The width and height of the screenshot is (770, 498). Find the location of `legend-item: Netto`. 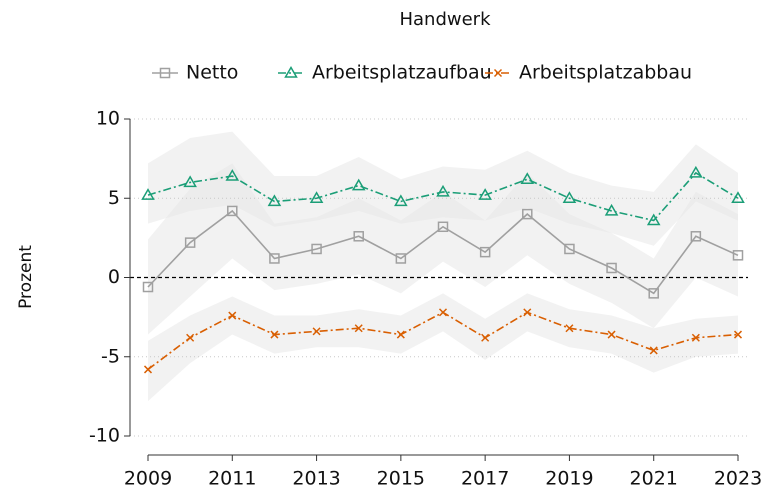

legend-item: Netto is located at coordinates (195, 73).